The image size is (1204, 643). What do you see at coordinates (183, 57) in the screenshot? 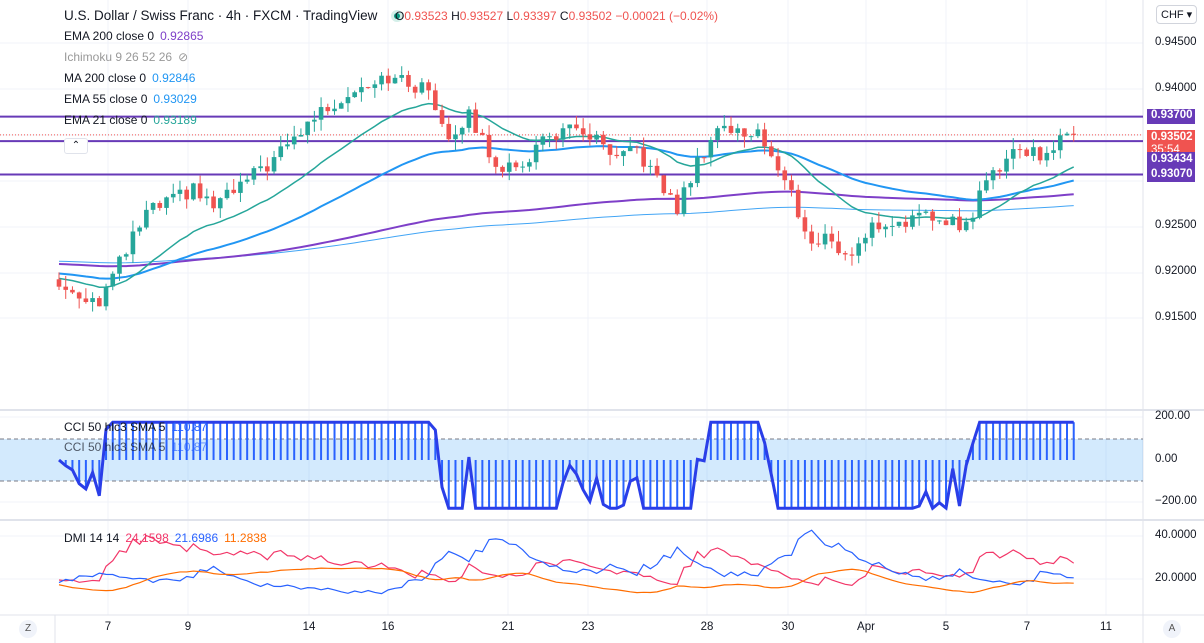
I see `hidden-eye-icon: ⊘` at bounding box center [183, 57].